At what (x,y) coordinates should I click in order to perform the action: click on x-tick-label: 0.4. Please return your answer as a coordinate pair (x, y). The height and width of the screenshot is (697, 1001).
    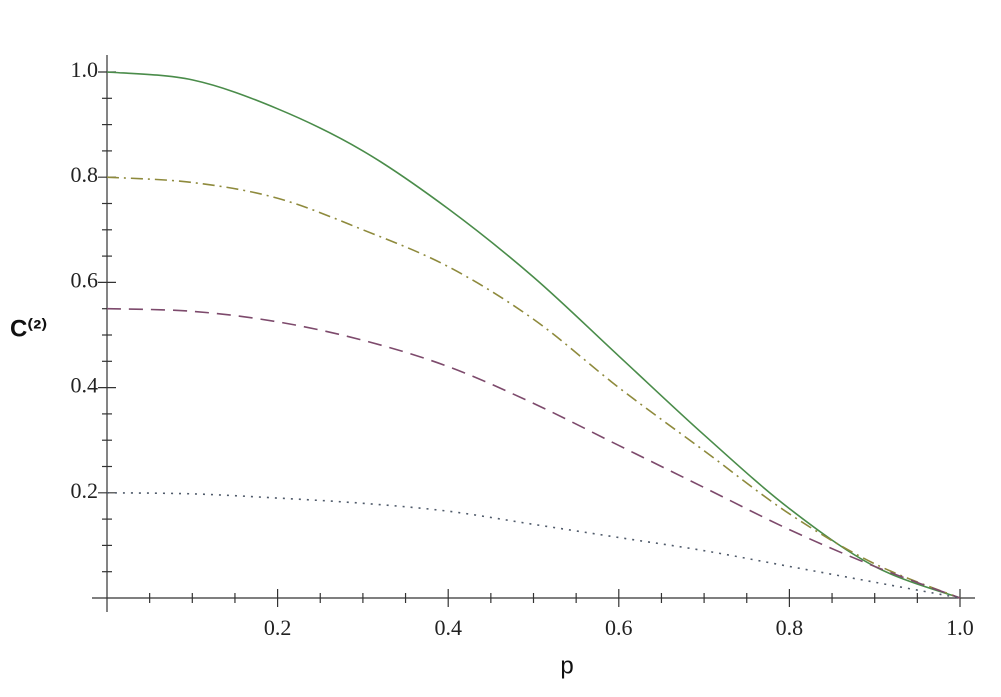
    Looking at the image, I should click on (448, 627).